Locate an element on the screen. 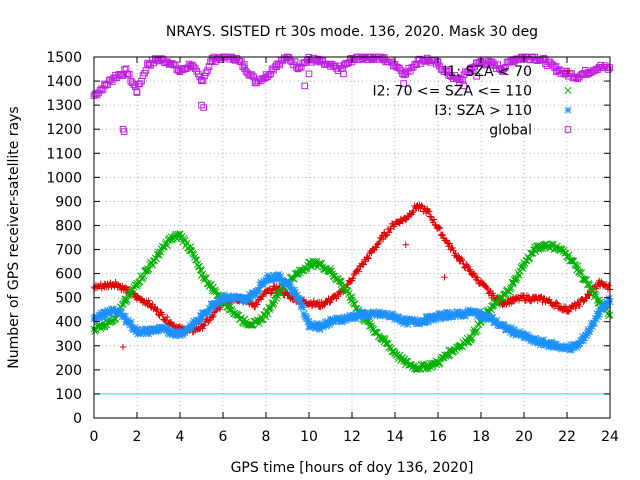  y-tick-label: 0 is located at coordinates (77, 419).